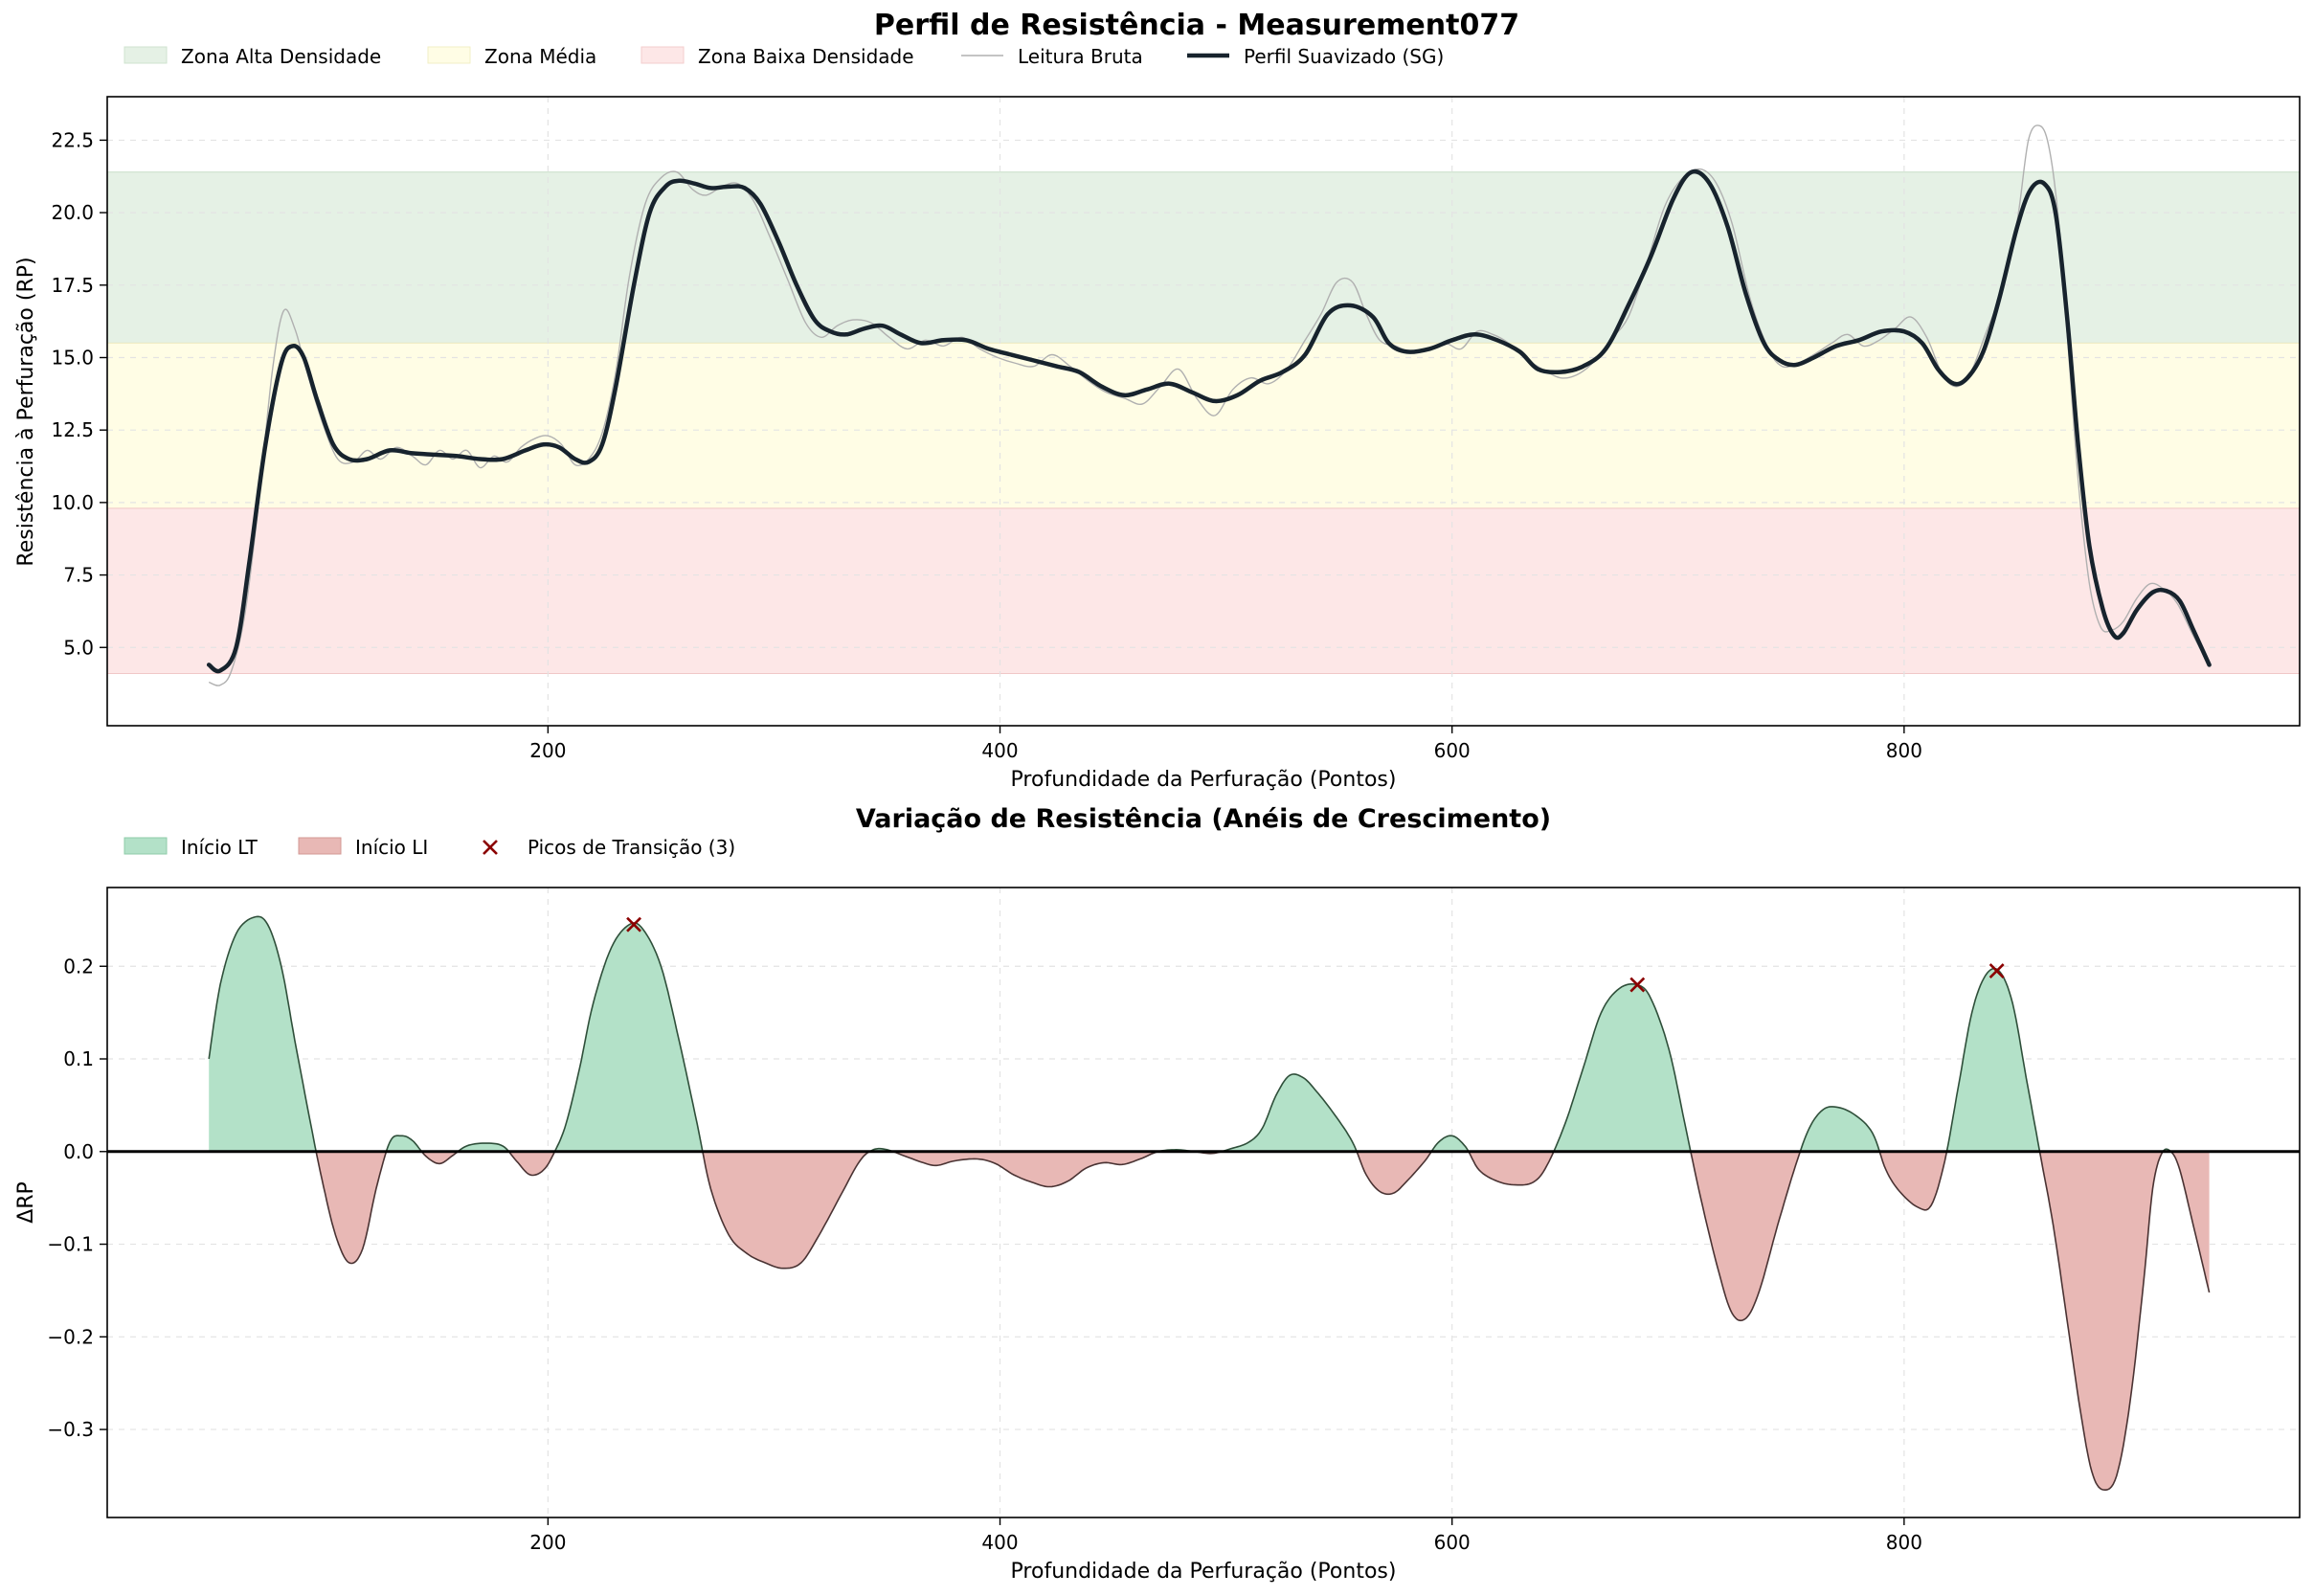 The image size is (2314, 1596). What do you see at coordinates (1316, 954) in the screenshot?
I see `bottom-transition-peaks` at bounding box center [1316, 954].